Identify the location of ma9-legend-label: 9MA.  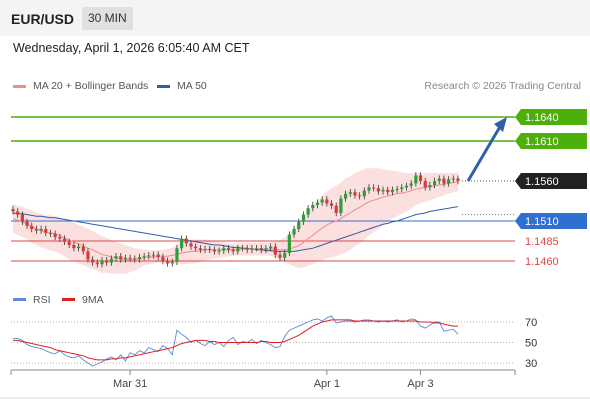
(93, 300).